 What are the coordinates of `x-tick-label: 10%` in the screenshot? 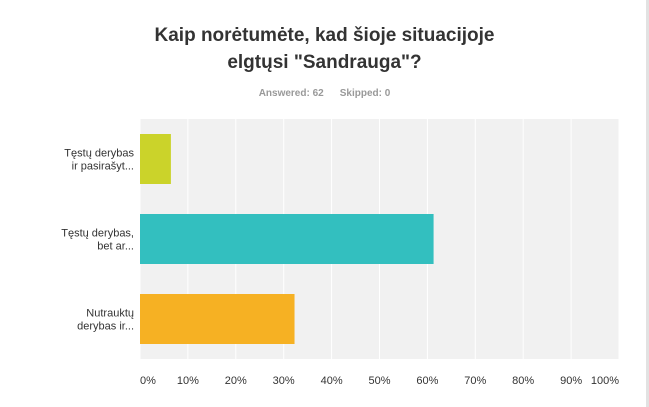 It's located at (188, 381).